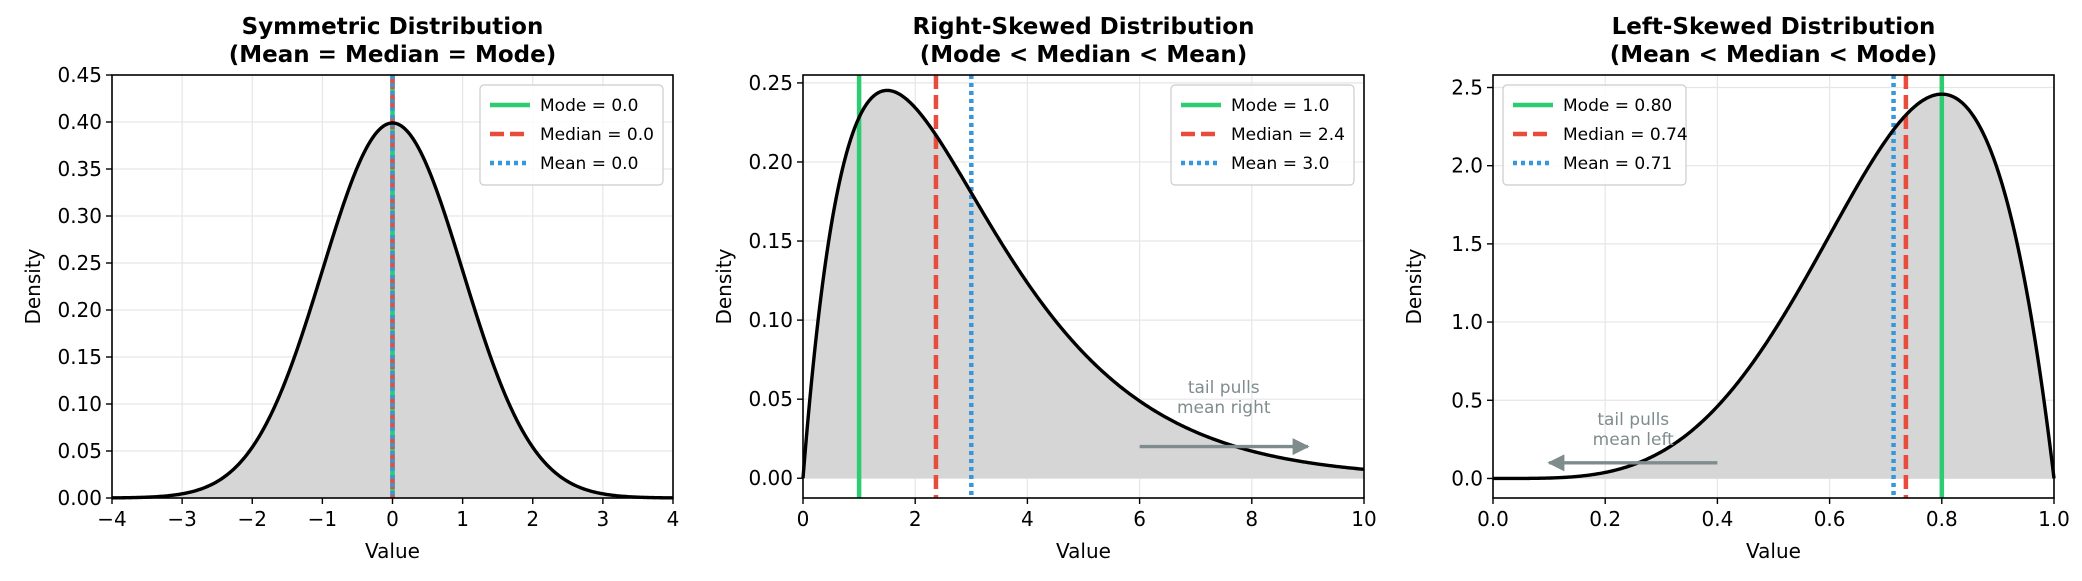  I want to click on y-tick-label: 0.45, so click(79, 75).